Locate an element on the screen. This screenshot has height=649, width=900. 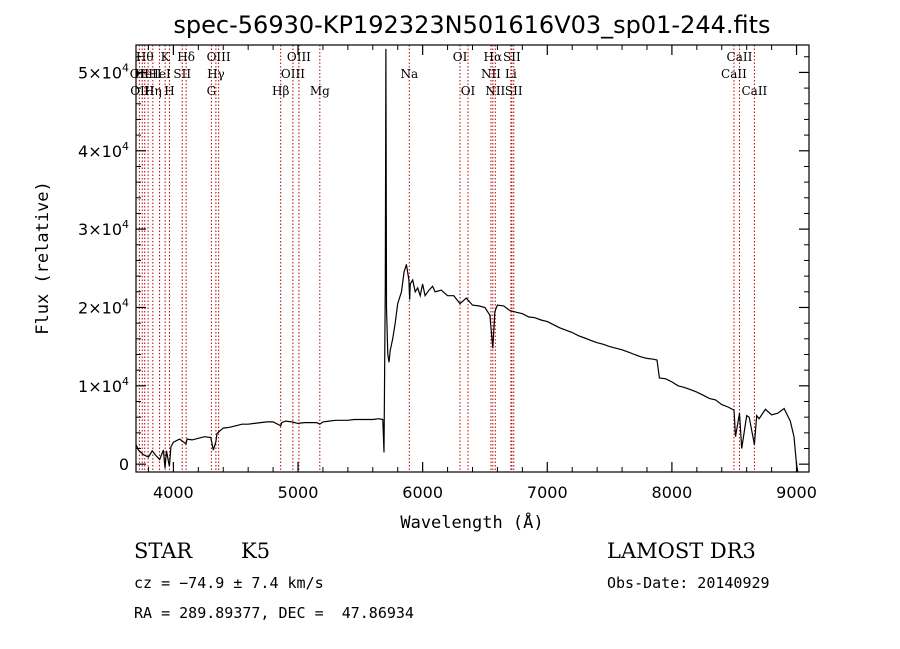
y-tick-label: 0 is located at coordinates (124, 464).